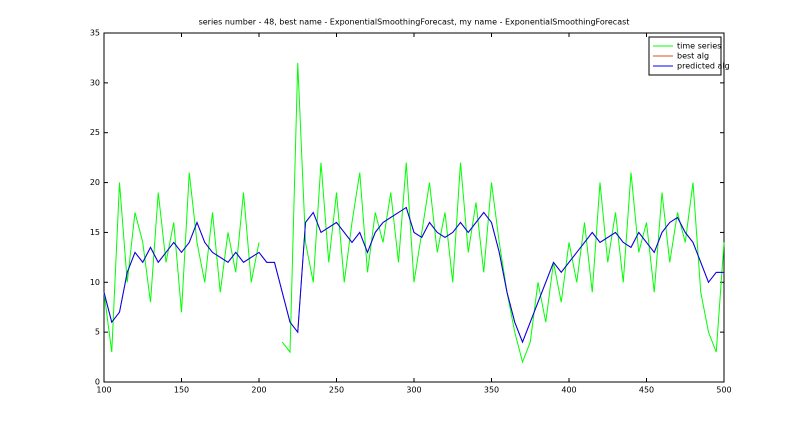  What do you see at coordinates (95, 232) in the screenshot?
I see `y-tick-label: 15` at bounding box center [95, 232].